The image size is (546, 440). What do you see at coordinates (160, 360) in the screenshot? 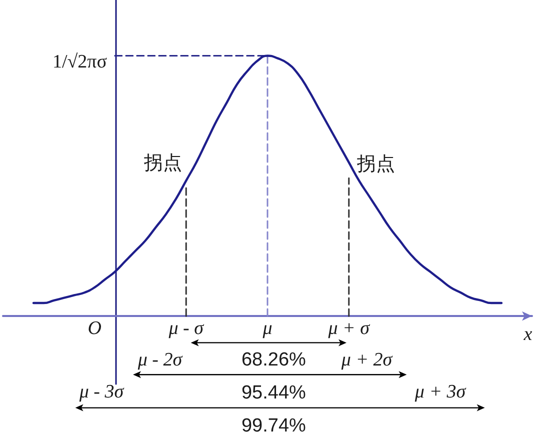
I see `text: μ - 2σ` at bounding box center [160, 360].